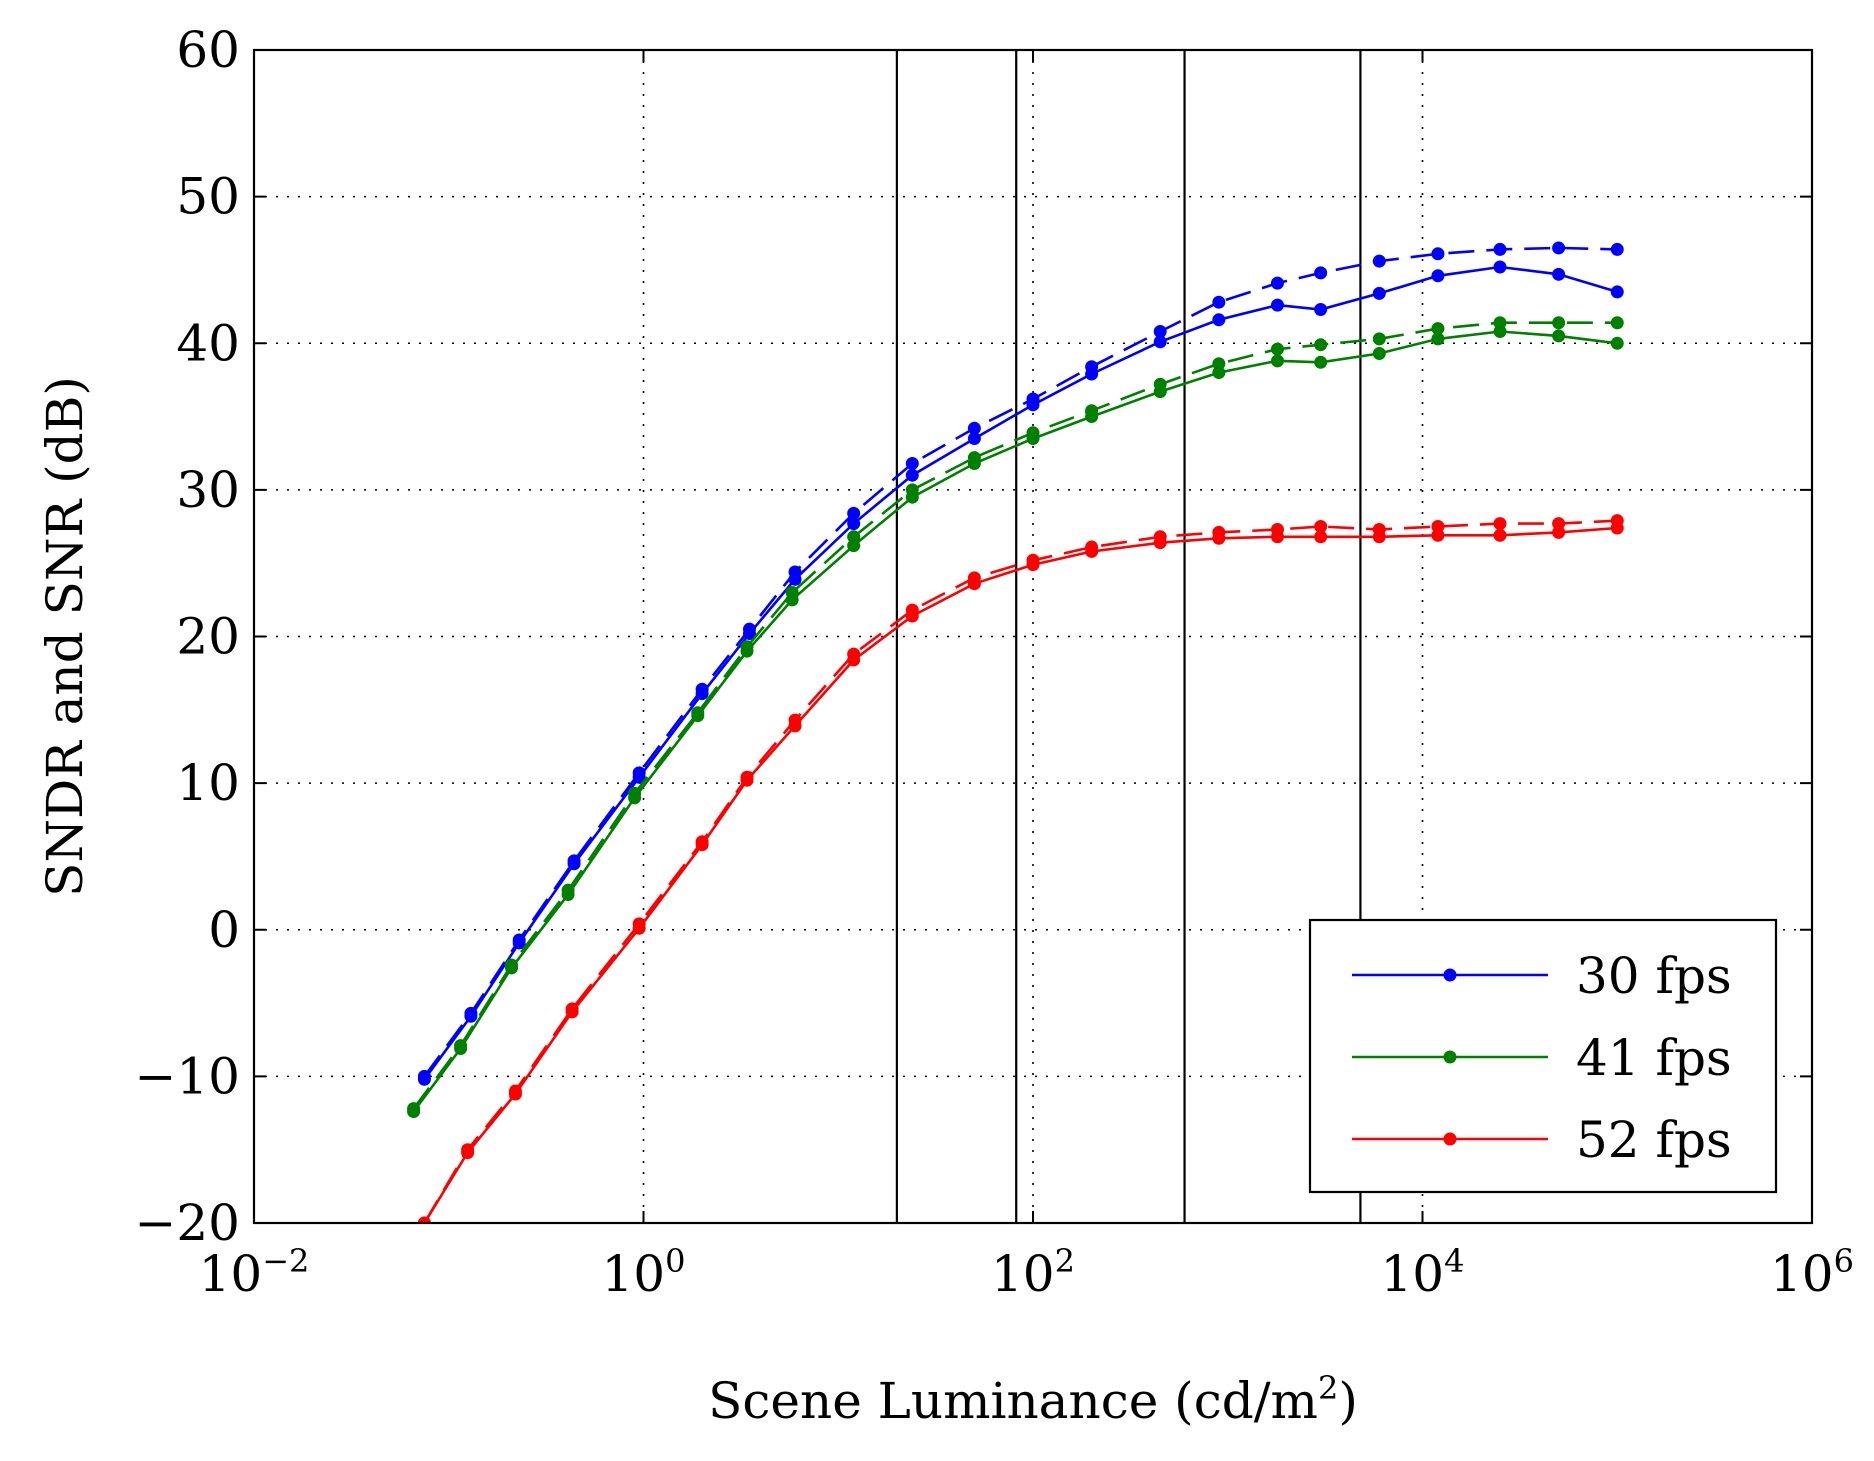 This screenshot has width=1874, height=1461. What do you see at coordinates (1812, 1272) in the screenshot?
I see `x-tick-label: 10⁶` at bounding box center [1812, 1272].